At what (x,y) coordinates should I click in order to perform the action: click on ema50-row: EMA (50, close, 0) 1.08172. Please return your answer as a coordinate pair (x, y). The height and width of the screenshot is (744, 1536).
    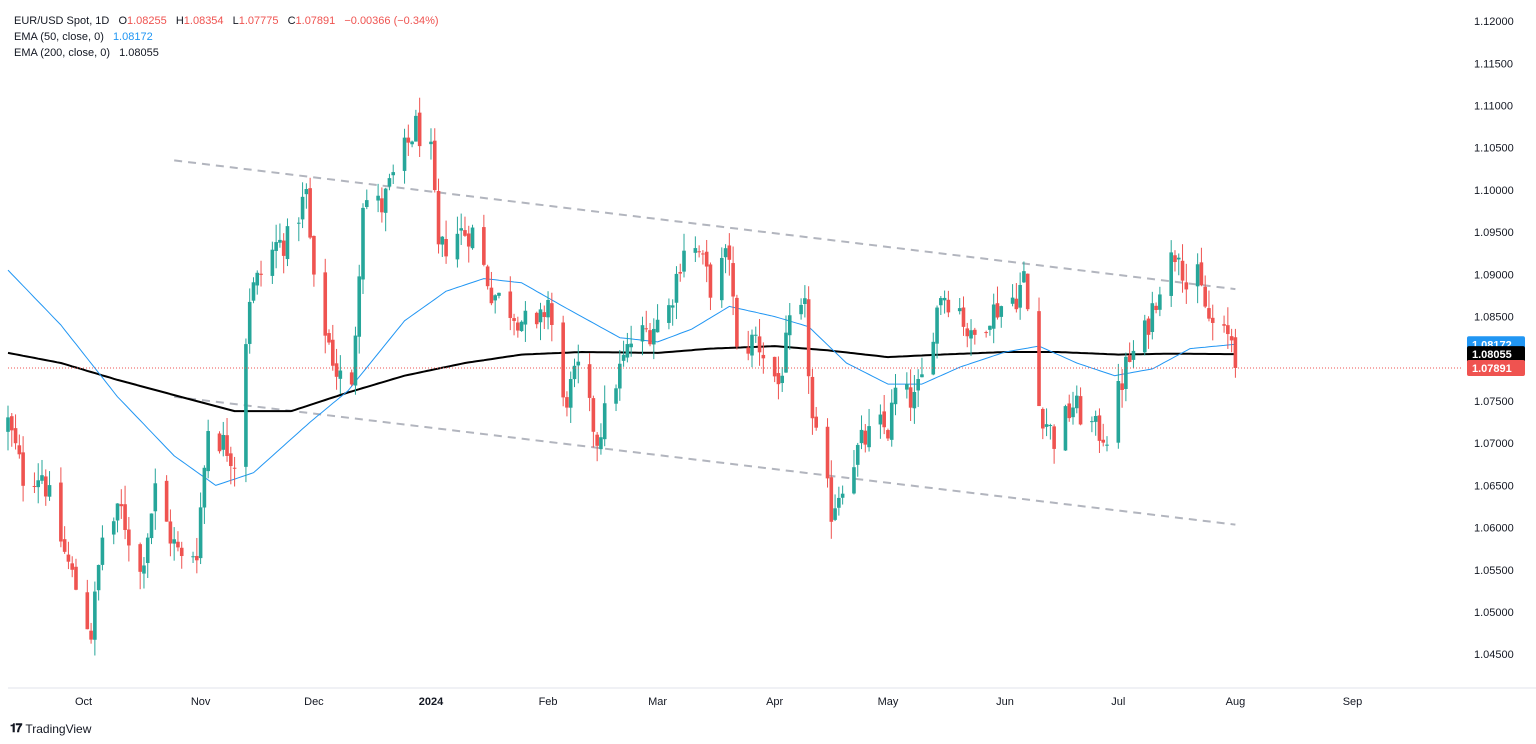
    Looking at the image, I should click on (226, 37).